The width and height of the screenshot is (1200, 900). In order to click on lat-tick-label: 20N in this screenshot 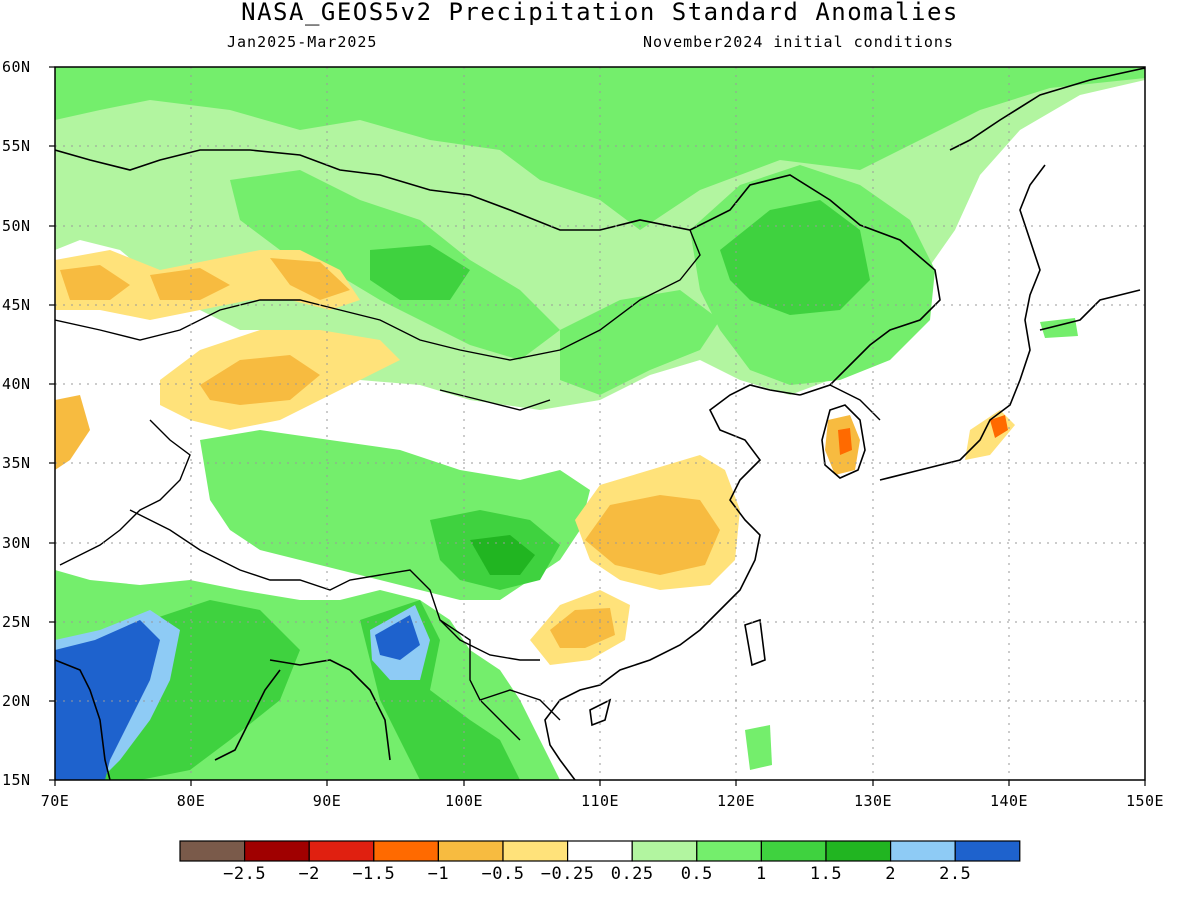, I will do `click(16, 701)`.